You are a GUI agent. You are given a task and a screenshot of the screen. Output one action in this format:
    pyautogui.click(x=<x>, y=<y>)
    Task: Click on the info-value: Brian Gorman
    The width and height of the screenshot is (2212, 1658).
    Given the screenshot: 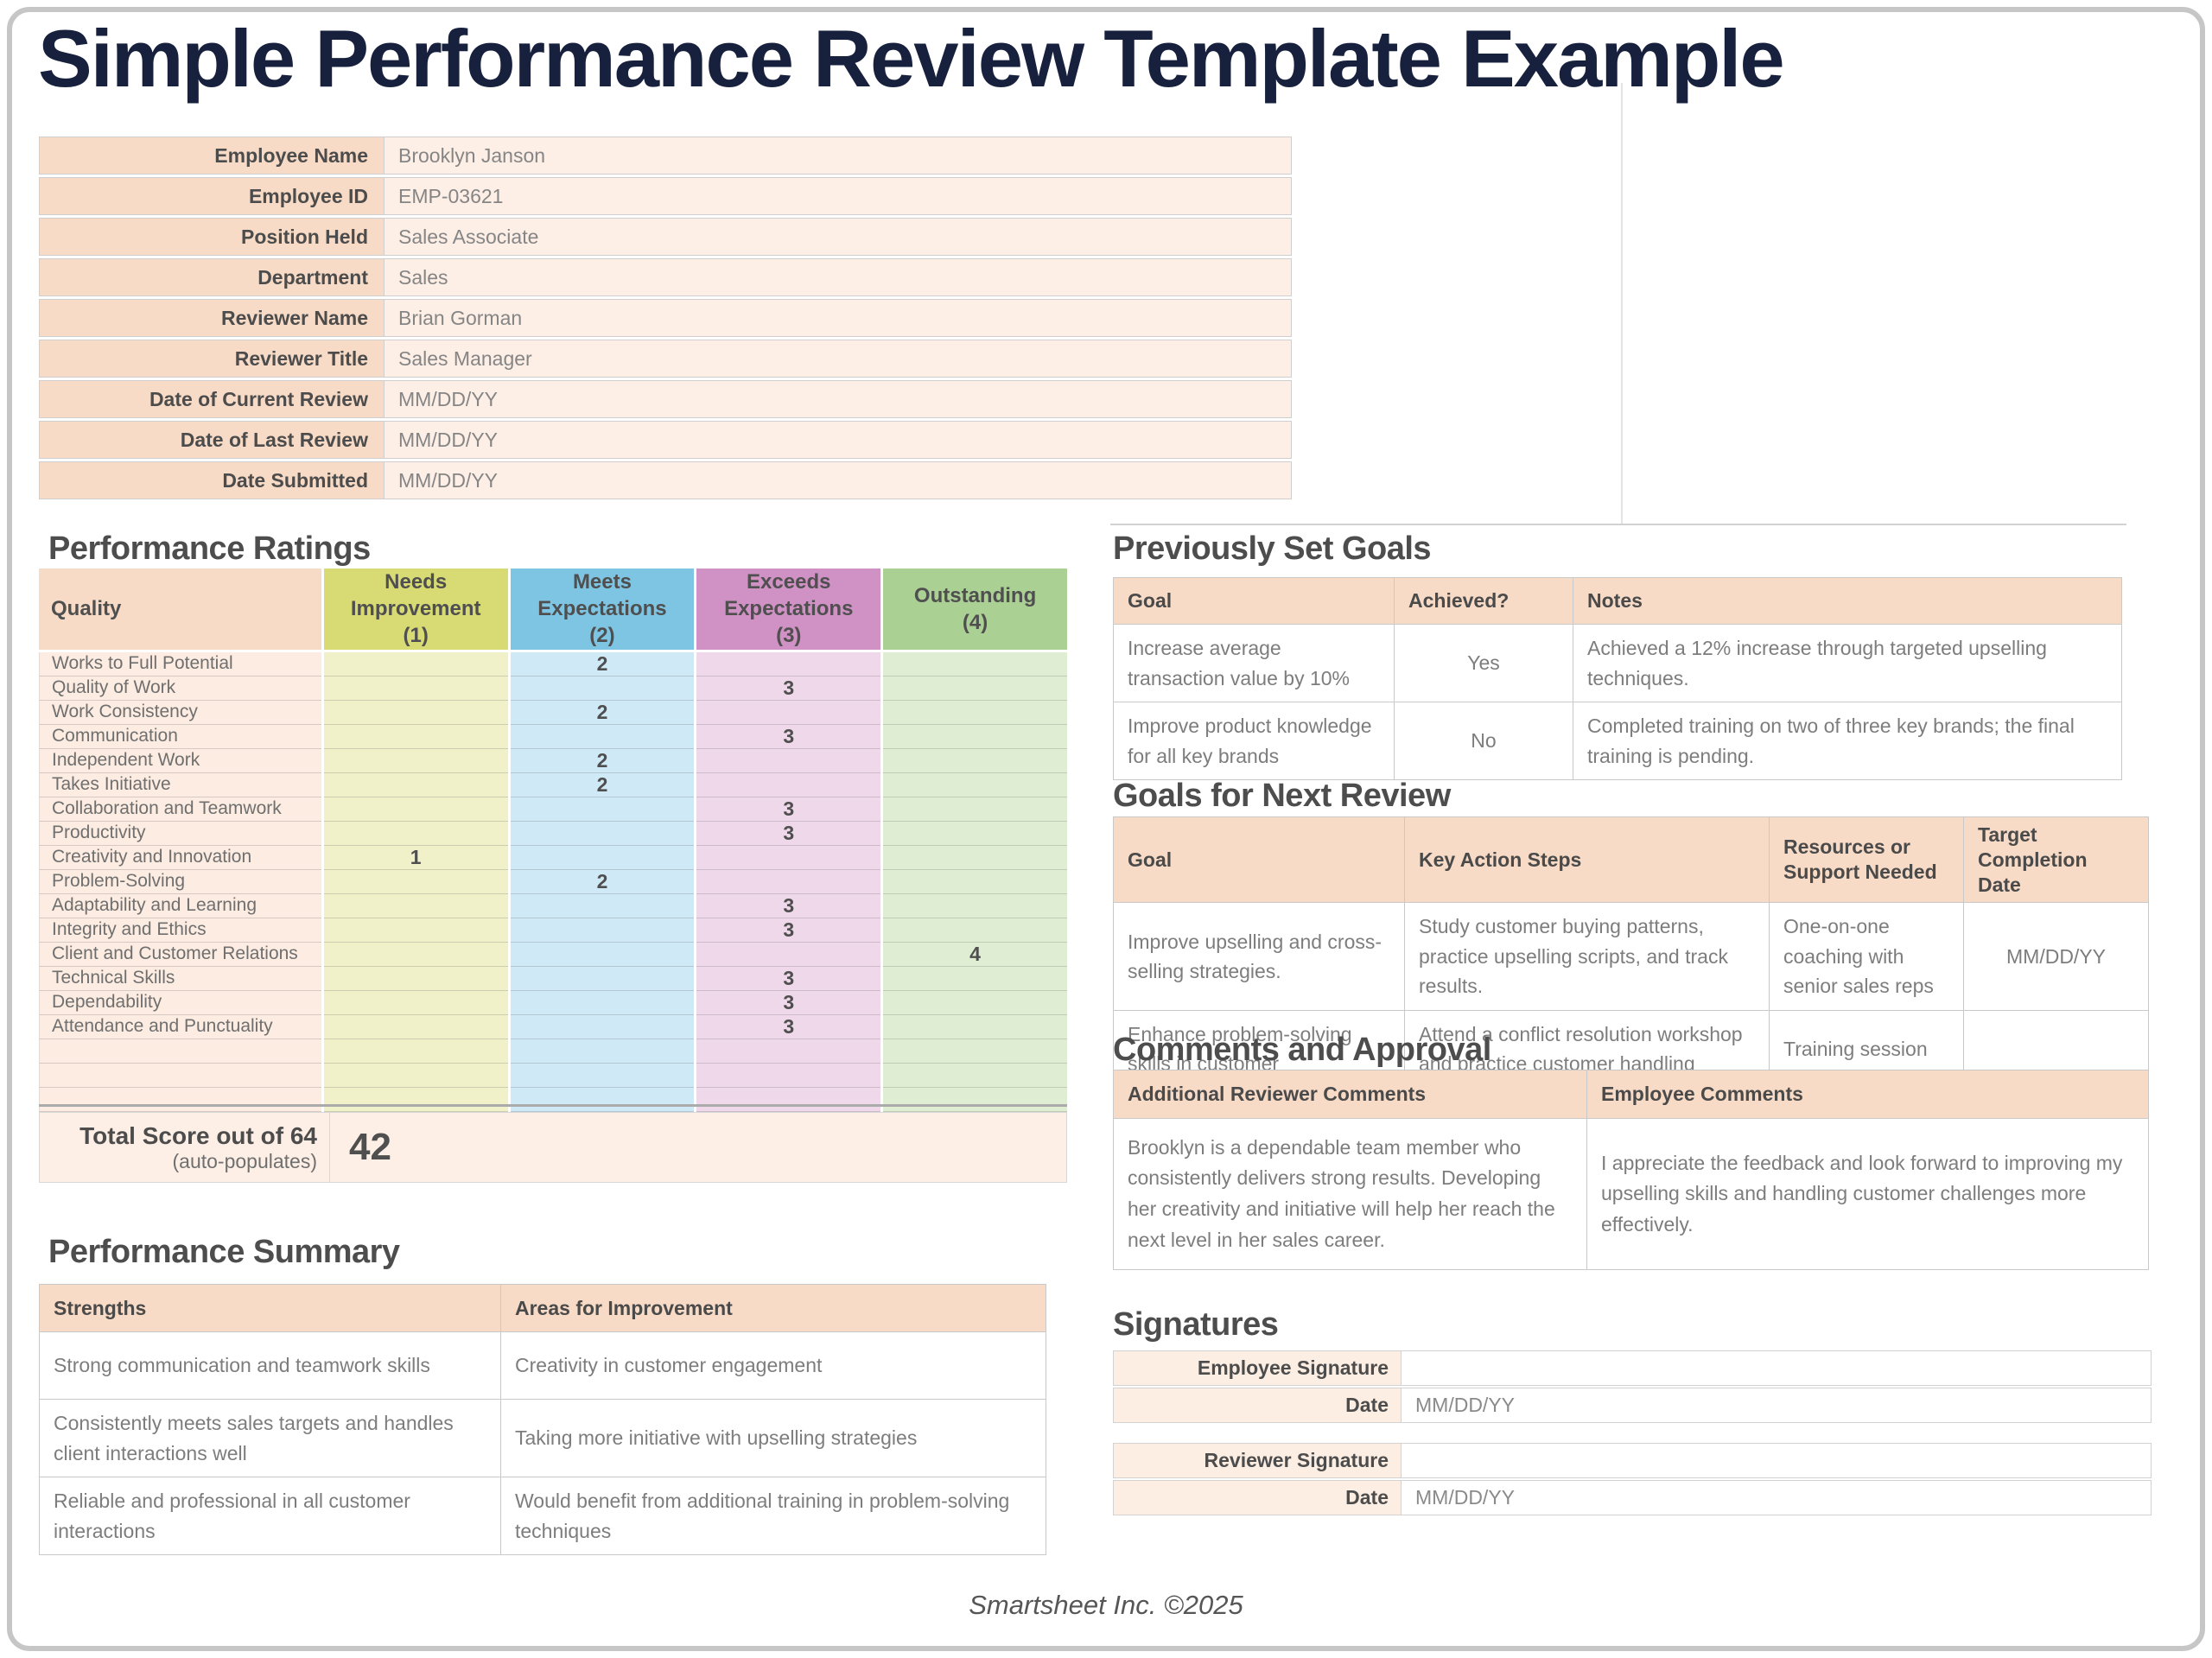 What is the action you would take?
    pyautogui.click(x=838, y=318)
    